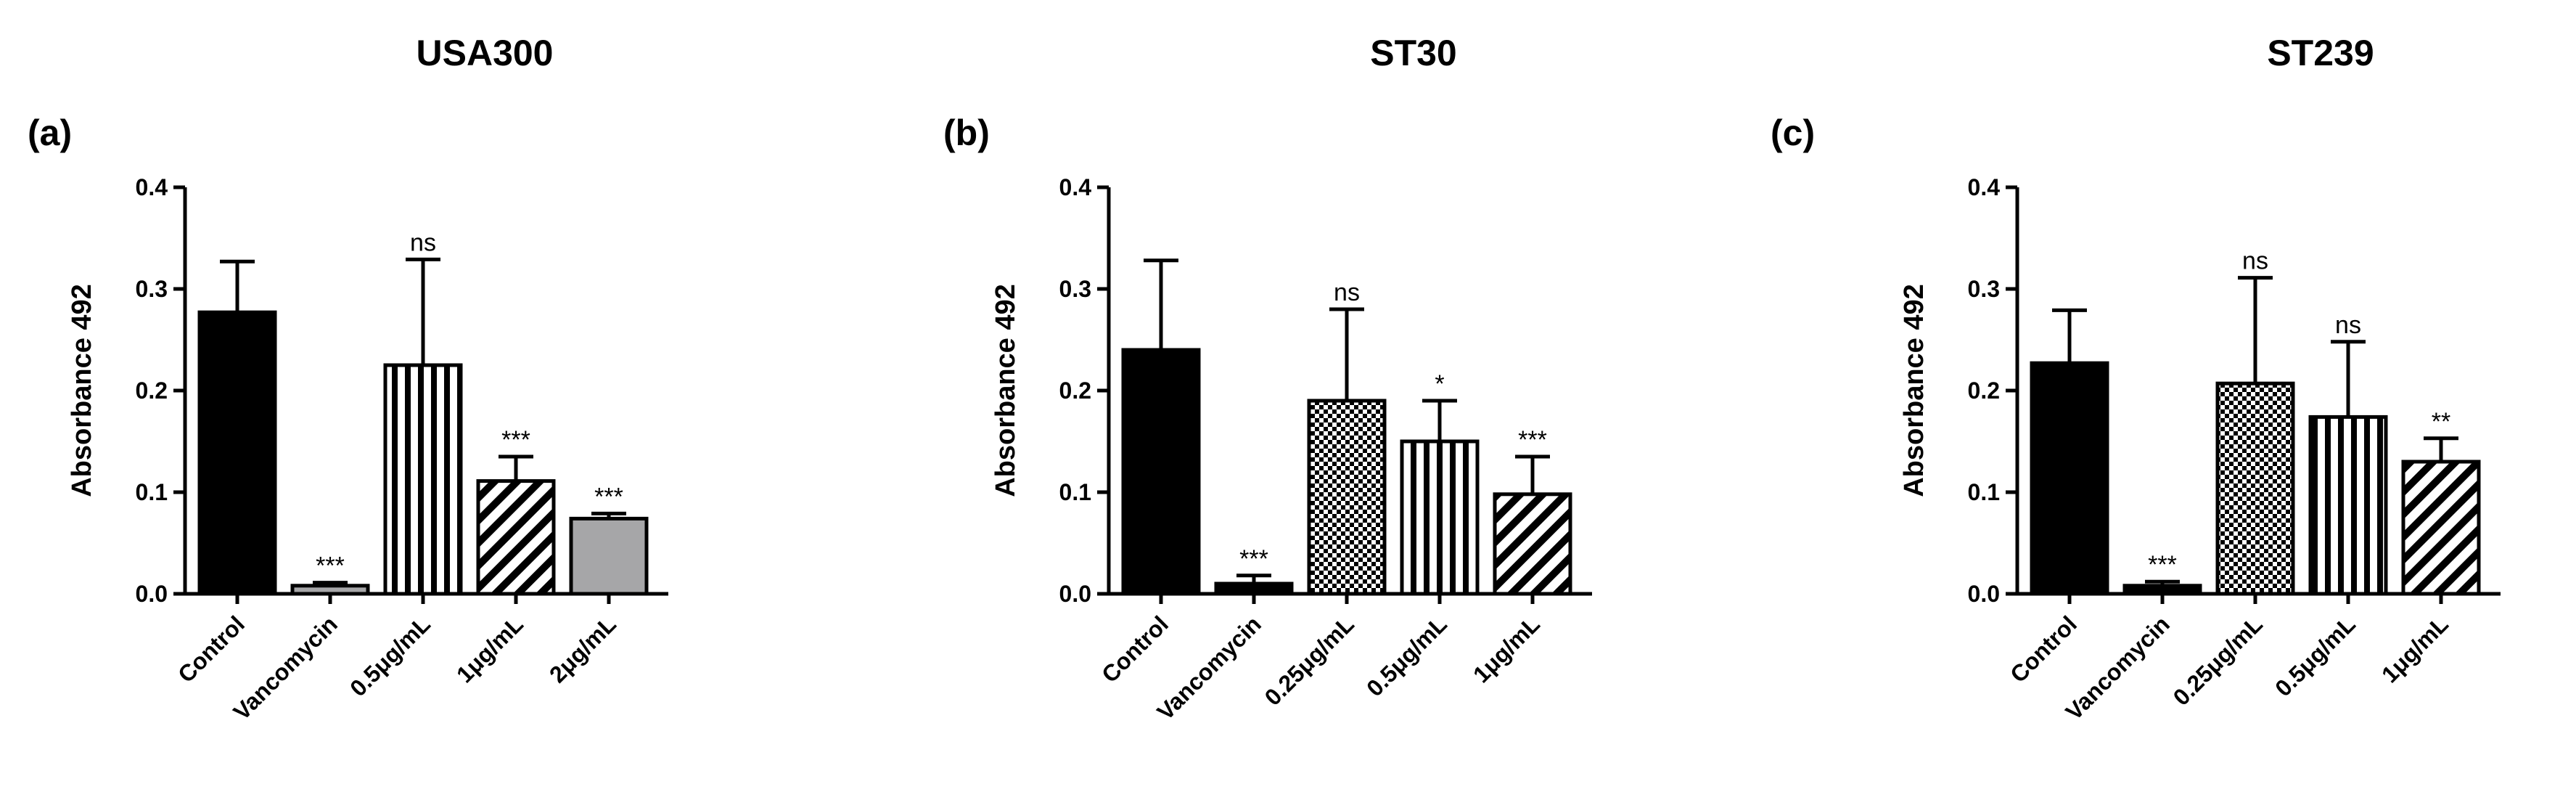  Describe the element at coordinates (582, 649) in the screenshot. I see `x-tick-label: 2μg/mL` at that location.